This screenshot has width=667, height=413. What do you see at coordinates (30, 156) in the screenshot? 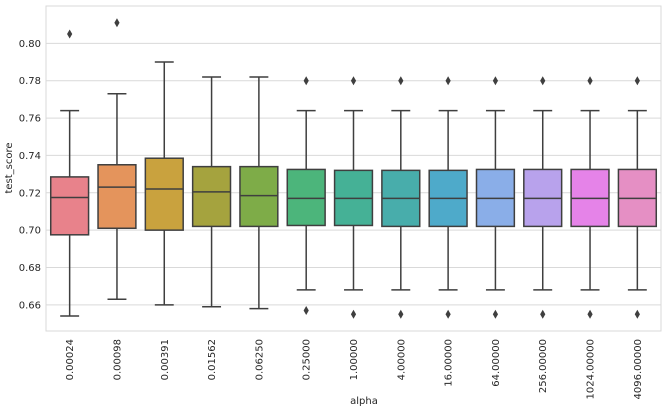
I see `y-tick-label: 0.74` at bounding box center [30, 156].